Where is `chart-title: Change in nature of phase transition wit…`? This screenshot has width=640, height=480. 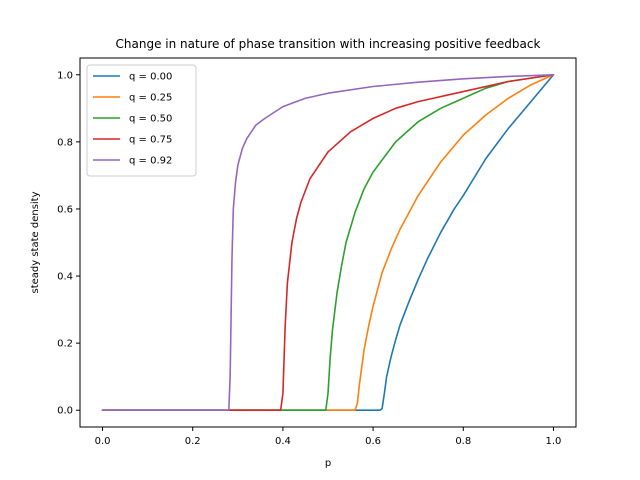 chart-title: Change in nature of phase transition wit… is located at coordinates (328, 44).